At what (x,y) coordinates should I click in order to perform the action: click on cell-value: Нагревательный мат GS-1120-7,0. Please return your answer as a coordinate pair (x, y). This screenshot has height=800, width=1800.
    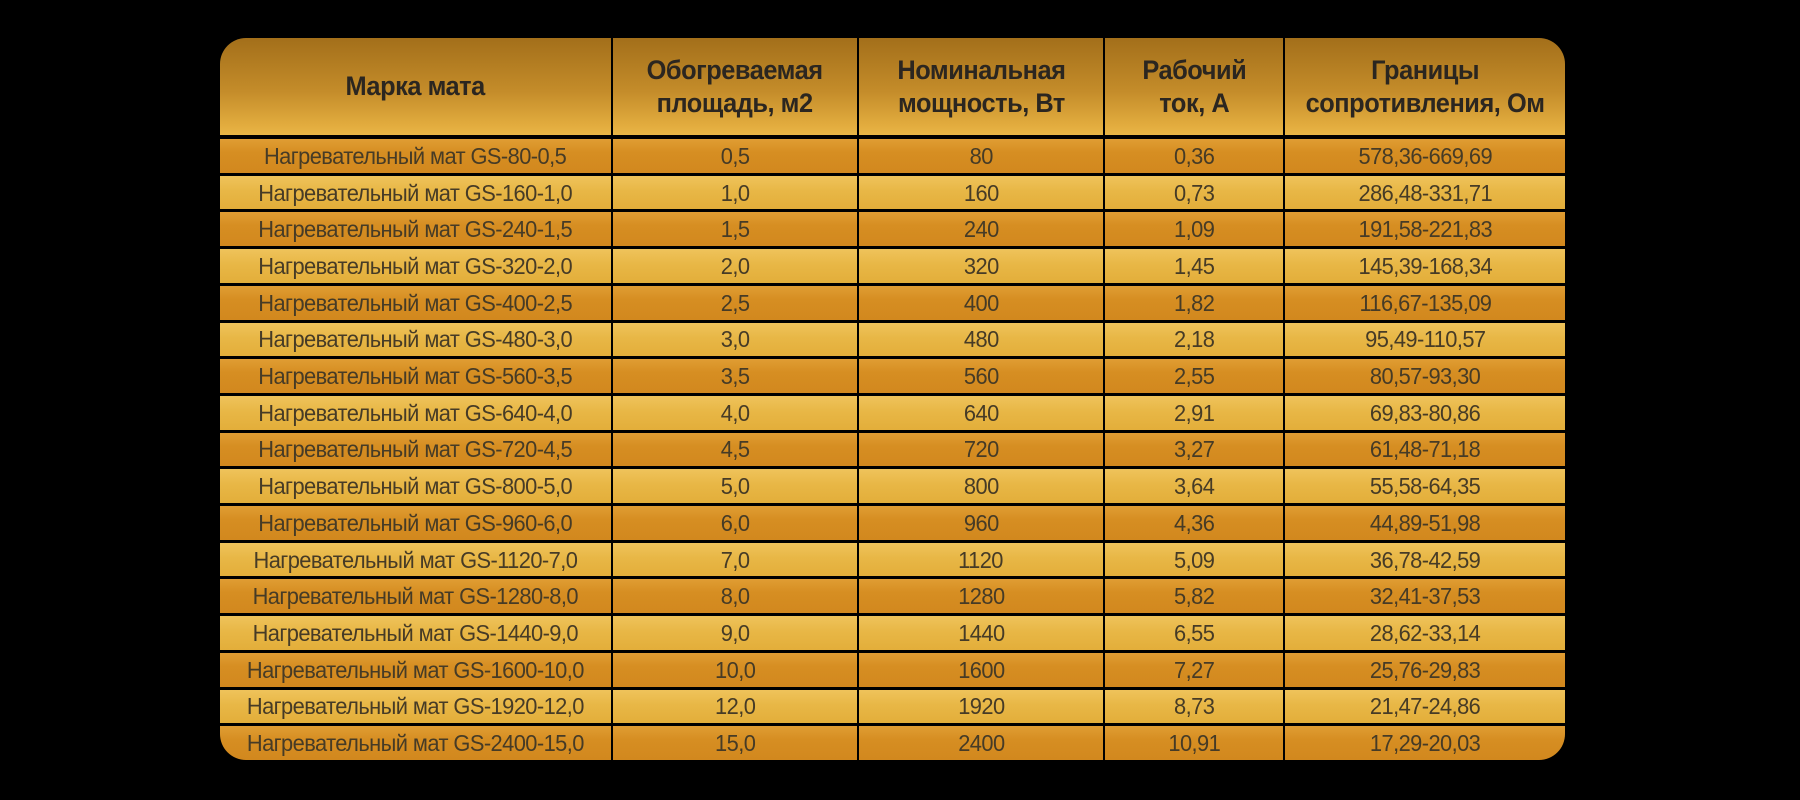
    Looking at the image, I should click on (415, 559).